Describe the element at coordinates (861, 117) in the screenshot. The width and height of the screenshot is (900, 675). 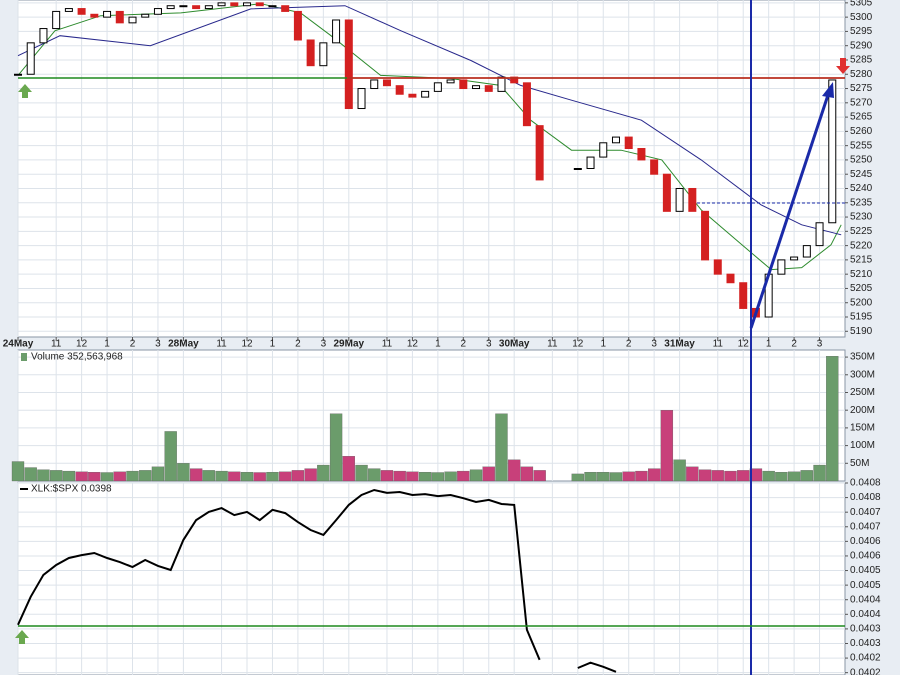
I see `y-tick-label: 5265` at that location.